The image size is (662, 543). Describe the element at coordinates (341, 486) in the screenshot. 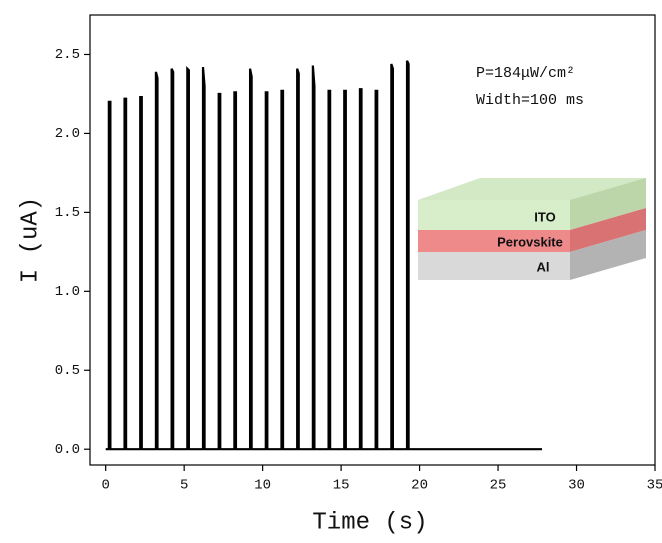

I see `x-tick-label: 15` at that location.